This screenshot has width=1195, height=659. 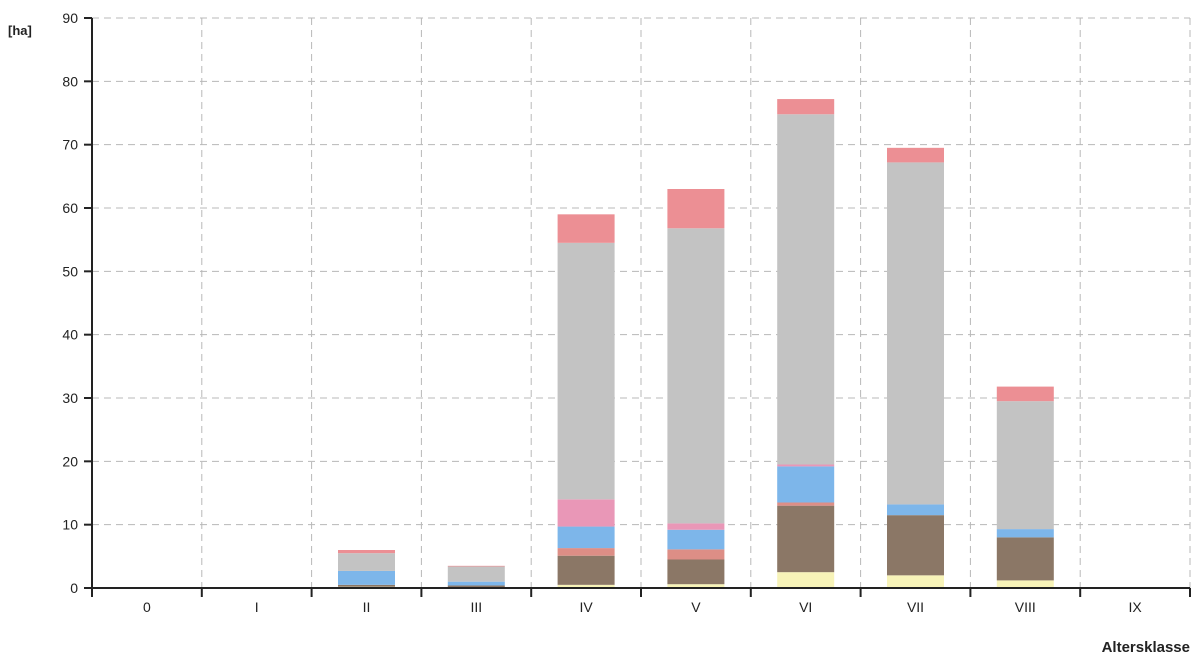 What do you see at coordinates (696, 607) in the screenshot?
I see `x-tick-label: V` at bounding box center [696, 607].